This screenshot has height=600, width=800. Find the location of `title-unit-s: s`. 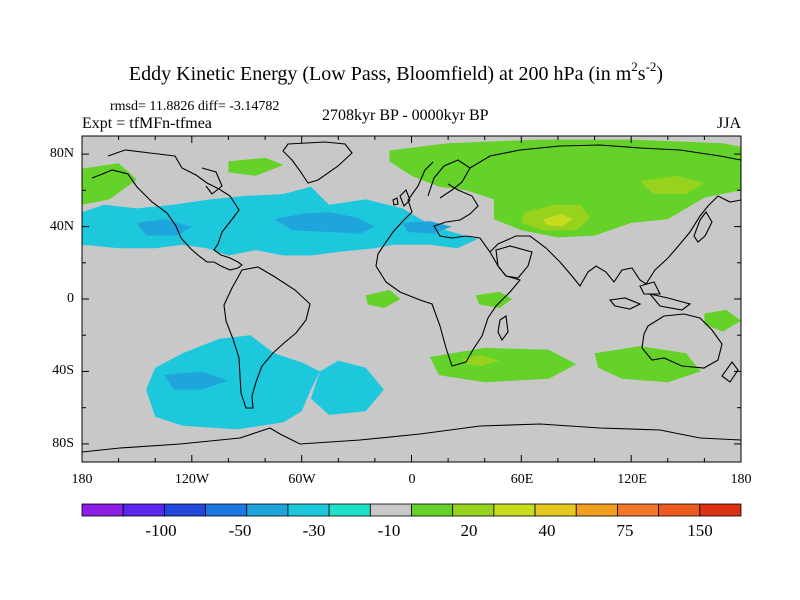

title-unit-s: s is located at coordinates (642, 74).